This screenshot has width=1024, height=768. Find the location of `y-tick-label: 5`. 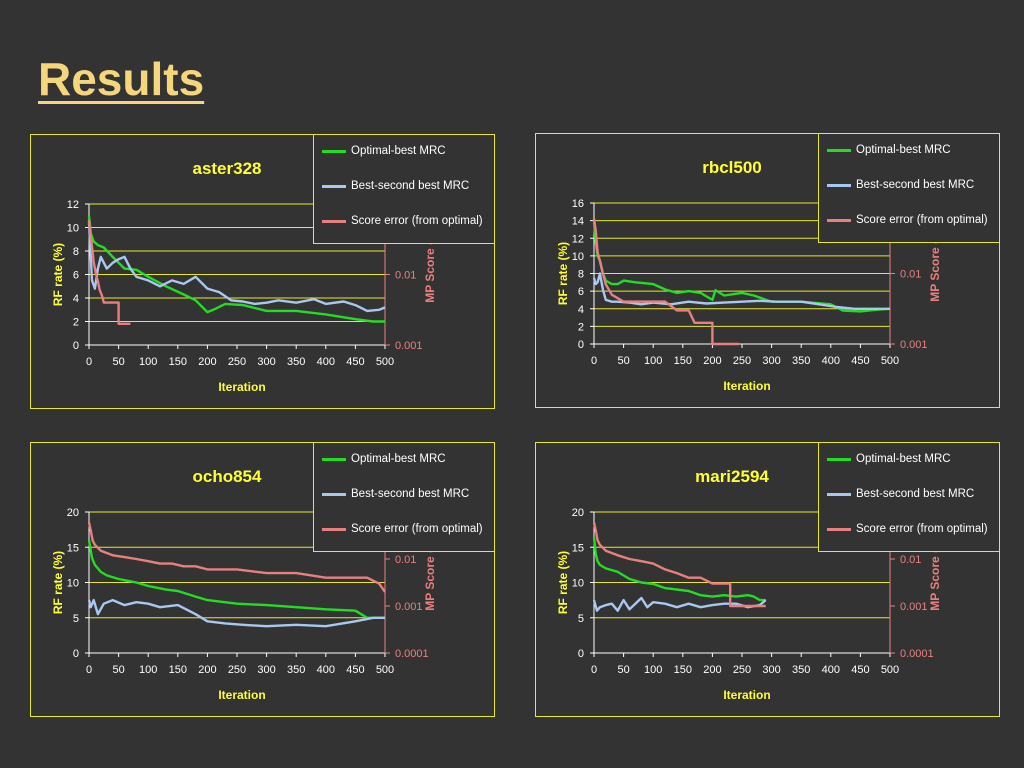

y-tick-label: 5 is located at coordinates (76, 619).